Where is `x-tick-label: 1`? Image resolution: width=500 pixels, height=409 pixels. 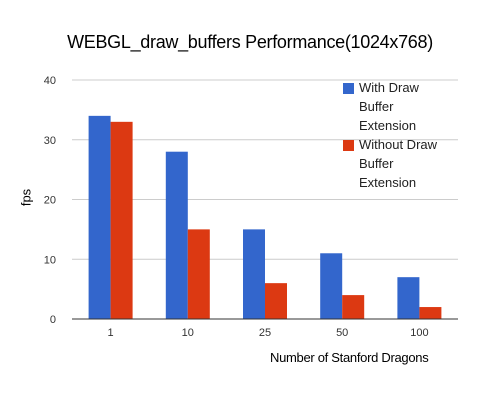 x-tick-label: 1 is located at coordinates (111, 333).